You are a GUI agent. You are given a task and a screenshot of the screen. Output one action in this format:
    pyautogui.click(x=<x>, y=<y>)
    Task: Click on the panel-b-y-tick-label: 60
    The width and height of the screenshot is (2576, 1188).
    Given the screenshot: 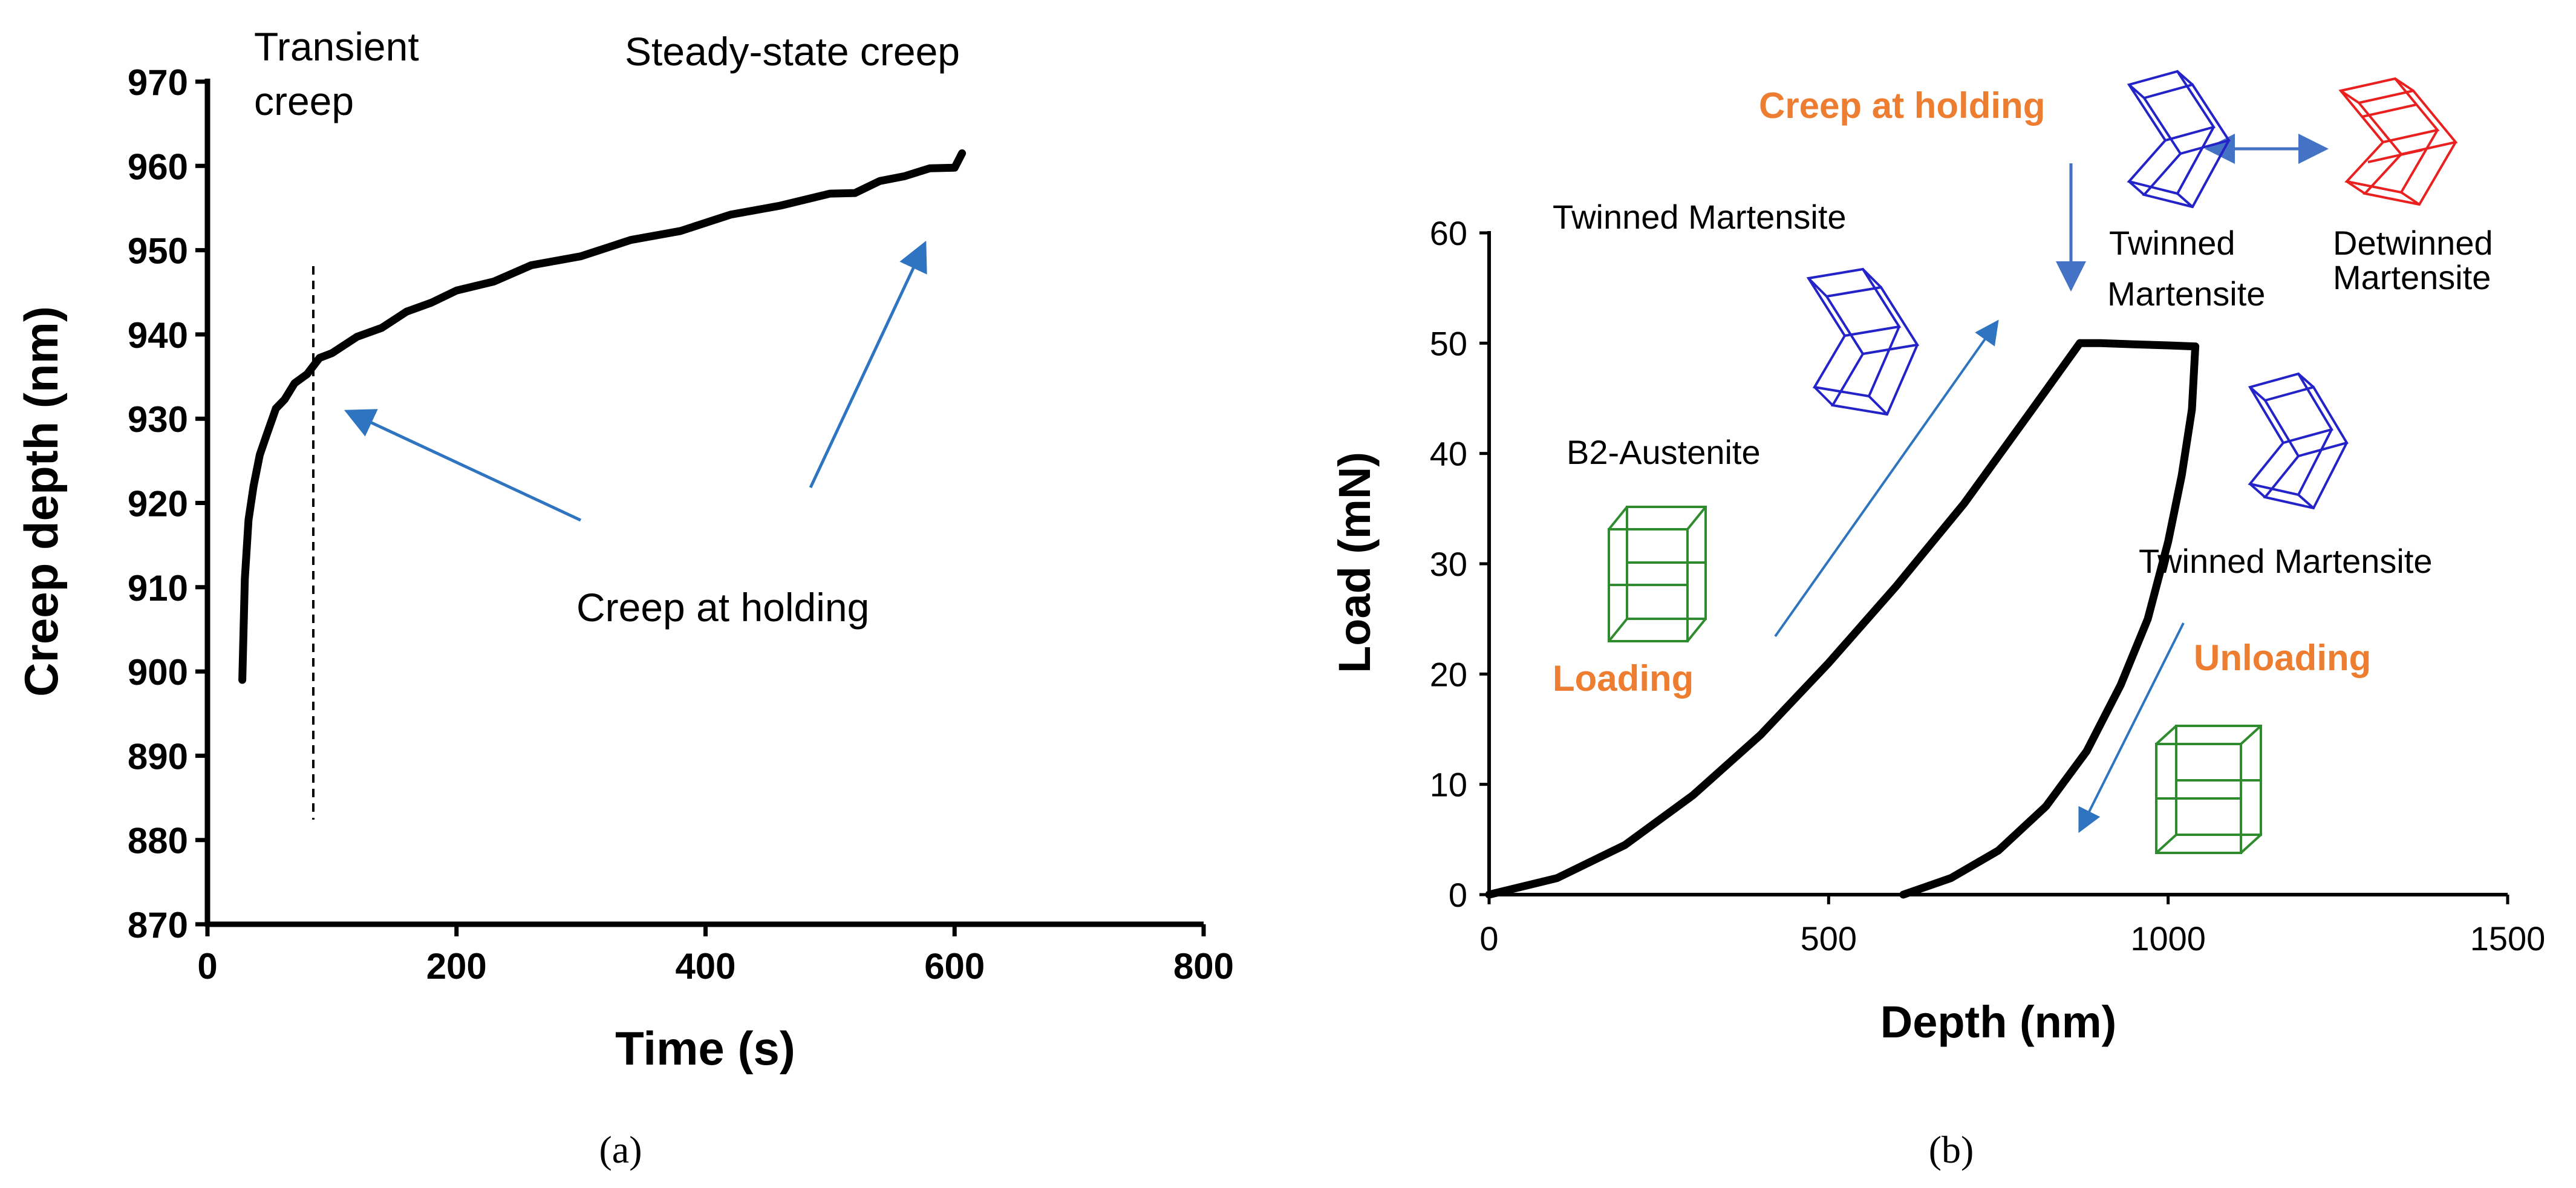 What is the action you would take?
    pyautogui.click(x=1448, y=233)
    